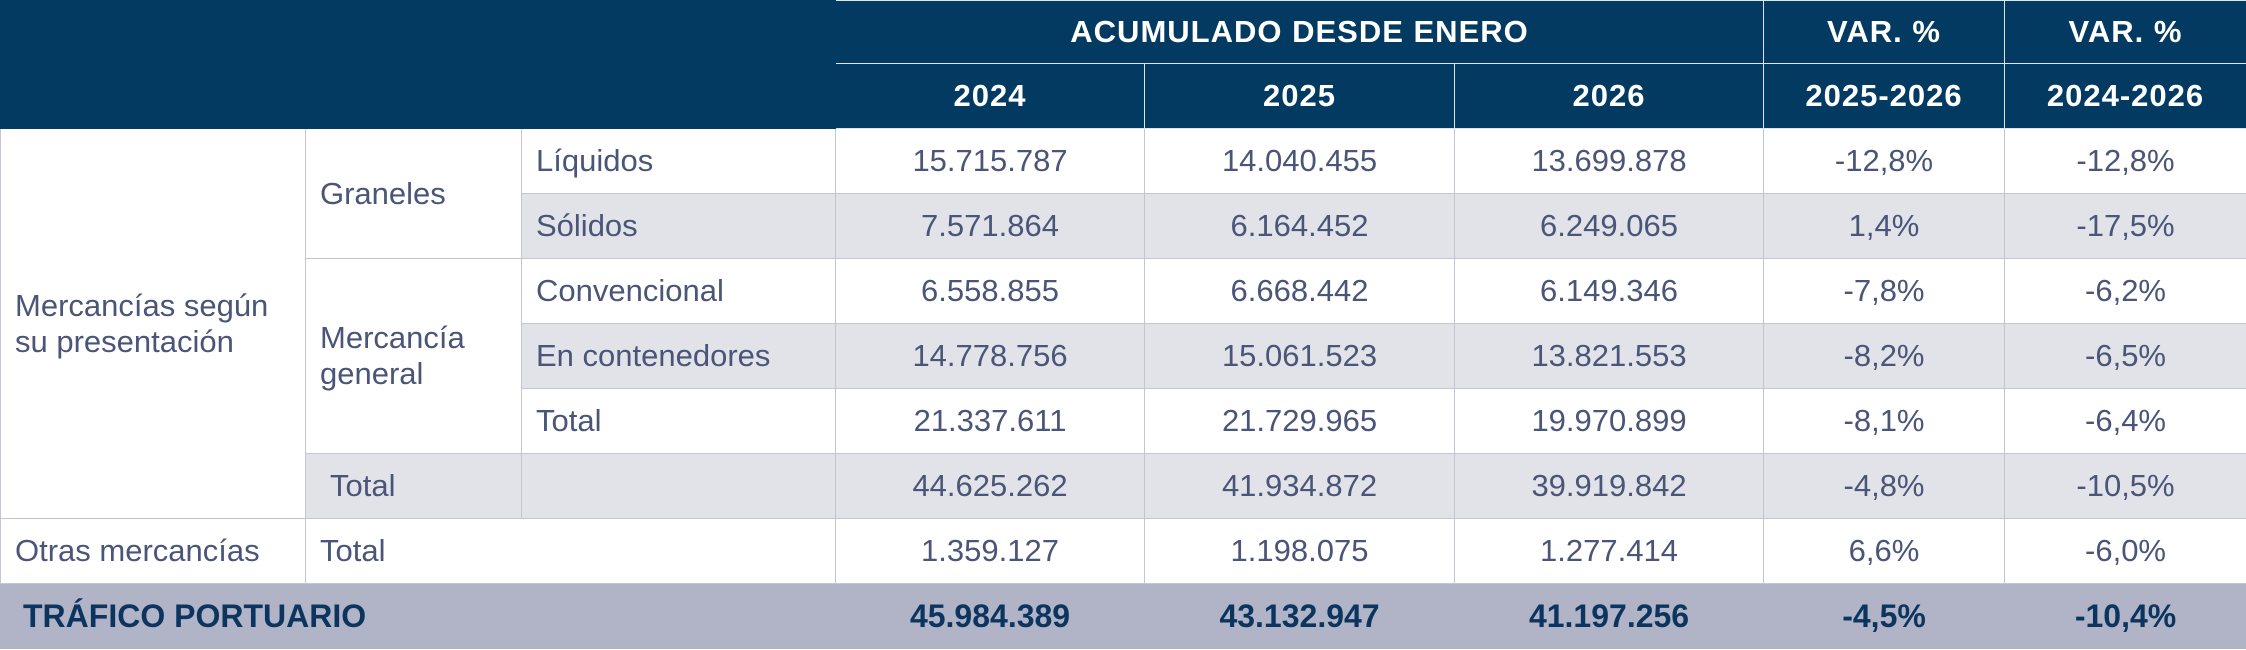 The image size is (2246, 650). Describe the element at coordinates (1884, 96) in the screenshot. I see `header-var1-range: 2025-2026` at that location.